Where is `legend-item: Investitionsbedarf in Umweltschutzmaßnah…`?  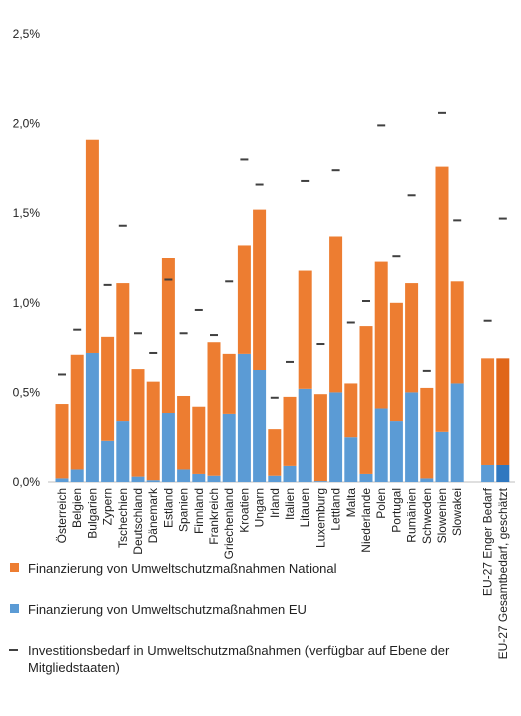
legend-item: Investitionsbedarf in Umweltschutzmaßnah… is located at coordinates (258, 659).